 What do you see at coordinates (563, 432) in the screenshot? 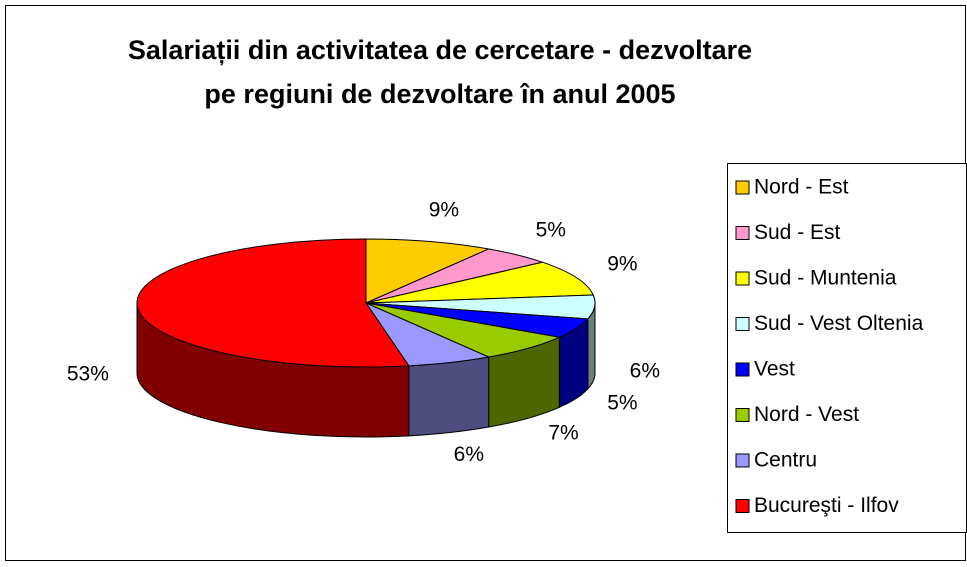
I see `data-label: 7%` at bounding box center [563, 432].